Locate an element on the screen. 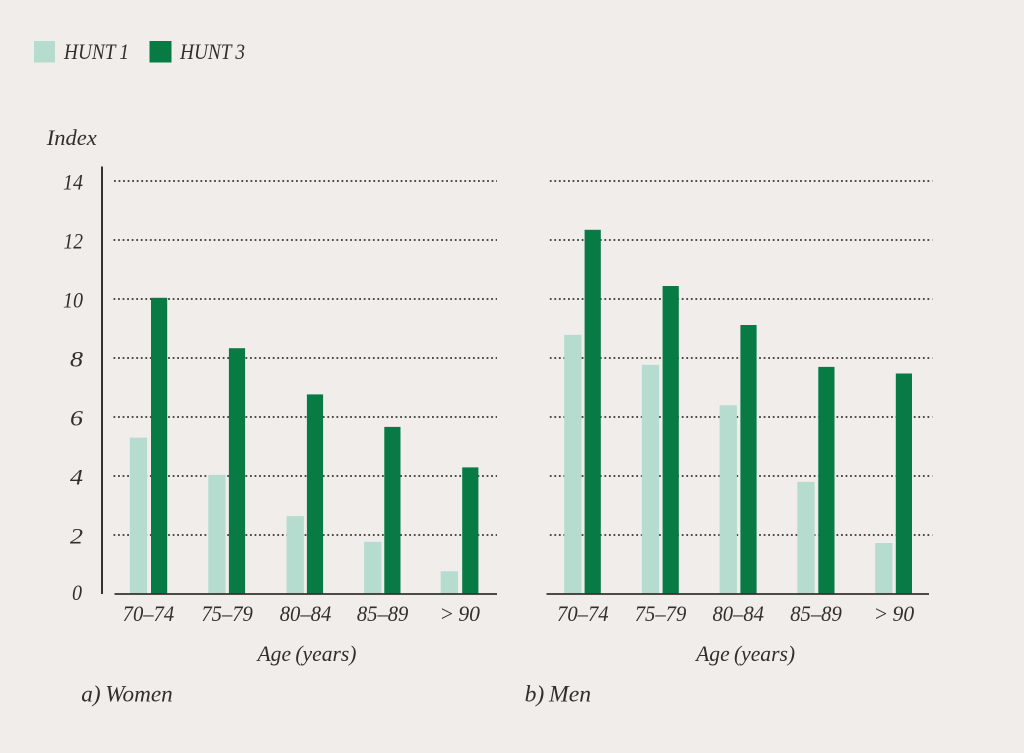  svg-text: Index is located at coordinates (71, 137).